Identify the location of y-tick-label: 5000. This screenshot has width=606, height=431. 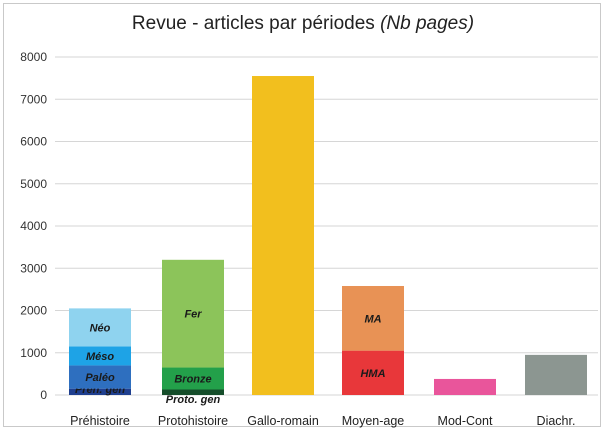
(33, 184).